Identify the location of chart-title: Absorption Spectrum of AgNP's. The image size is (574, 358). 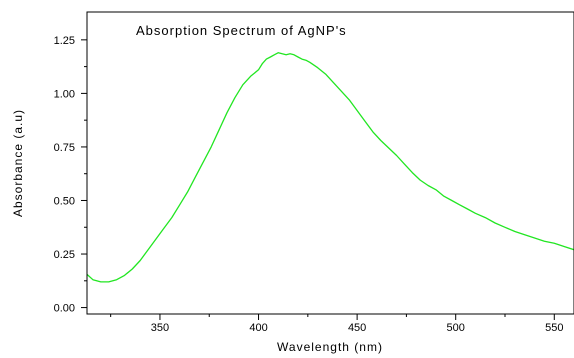
(241, 30).